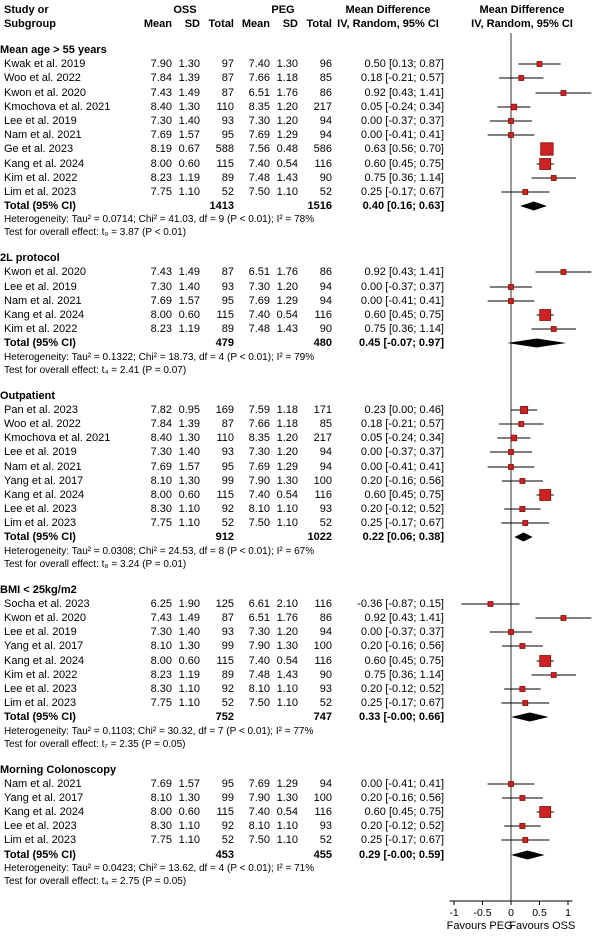 The image size is (600, 946). I want to click on oss-sd: 0.67, so click(189, 149).